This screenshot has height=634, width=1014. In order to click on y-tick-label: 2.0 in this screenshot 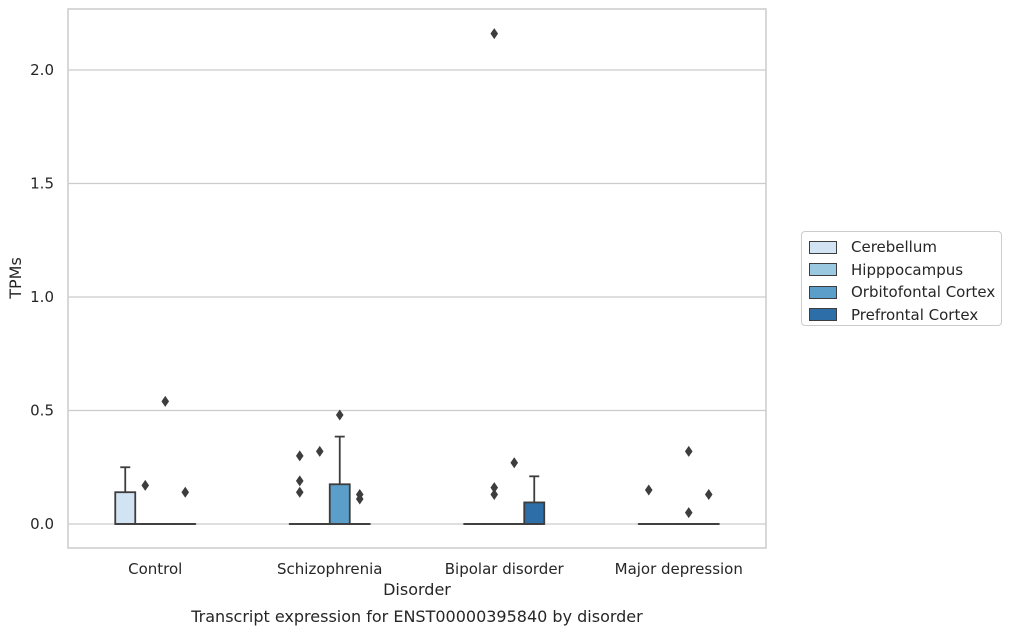, I will do `click(42, 70)`.